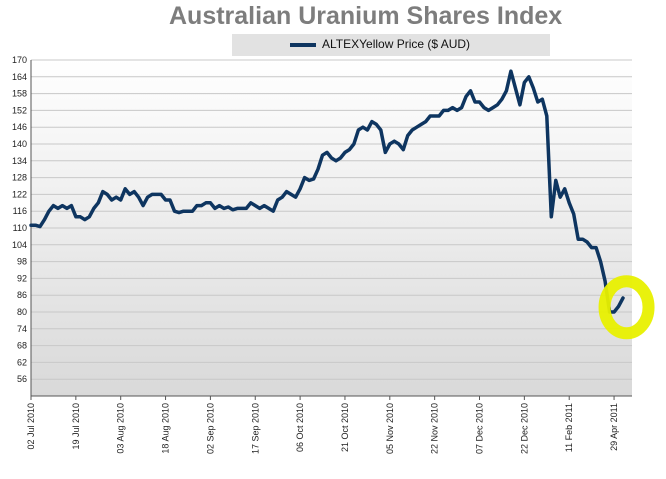 This screenshot has height=479, width=666. I want to click on legend: ALTEXYellow Price ($ AUD), so click(391, 45).